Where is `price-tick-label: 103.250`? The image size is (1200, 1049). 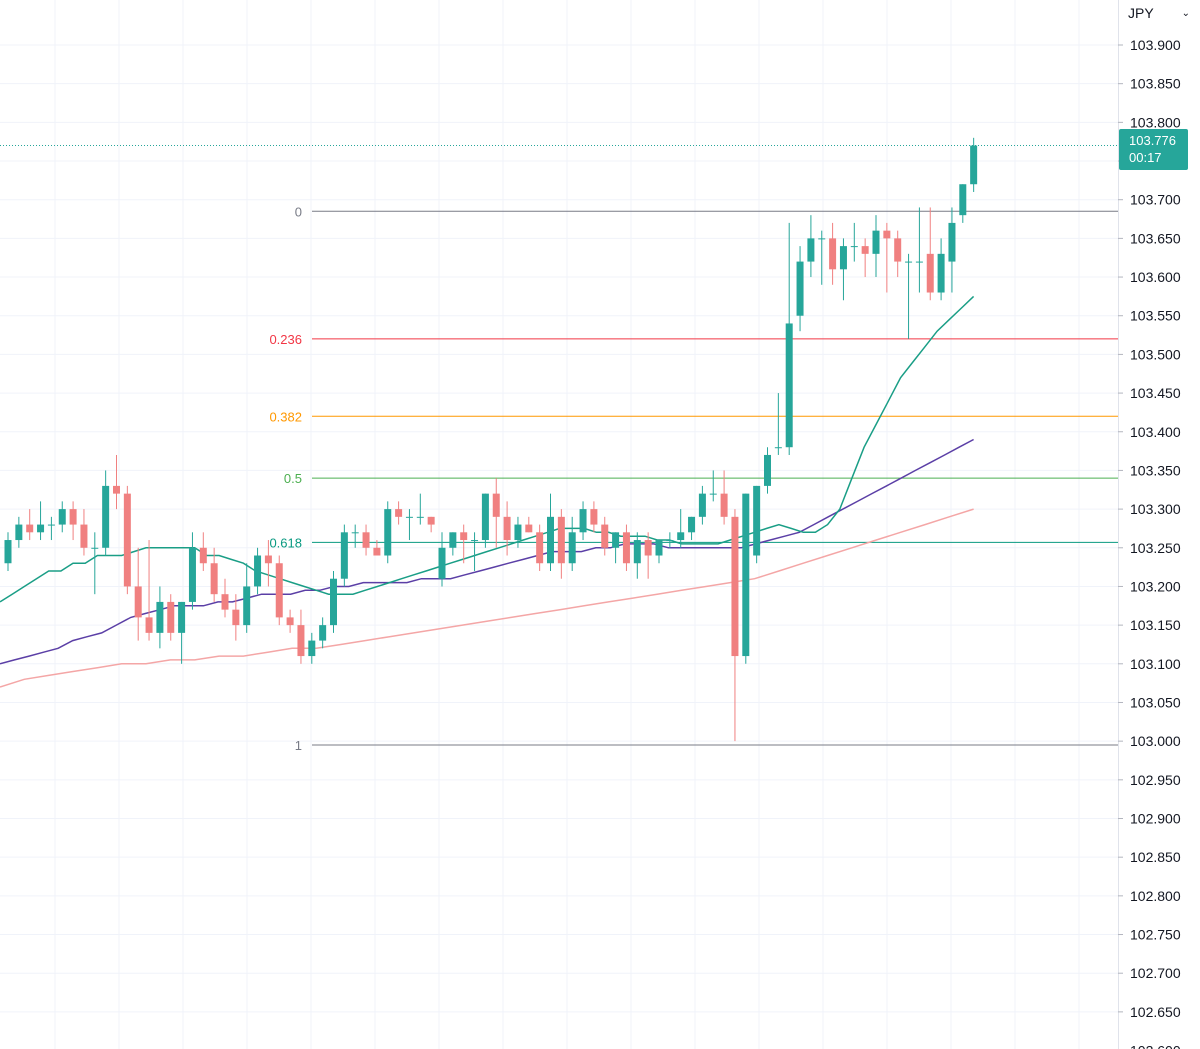
price-tick-label: 103.250 is located at coordinates (1155, 548).